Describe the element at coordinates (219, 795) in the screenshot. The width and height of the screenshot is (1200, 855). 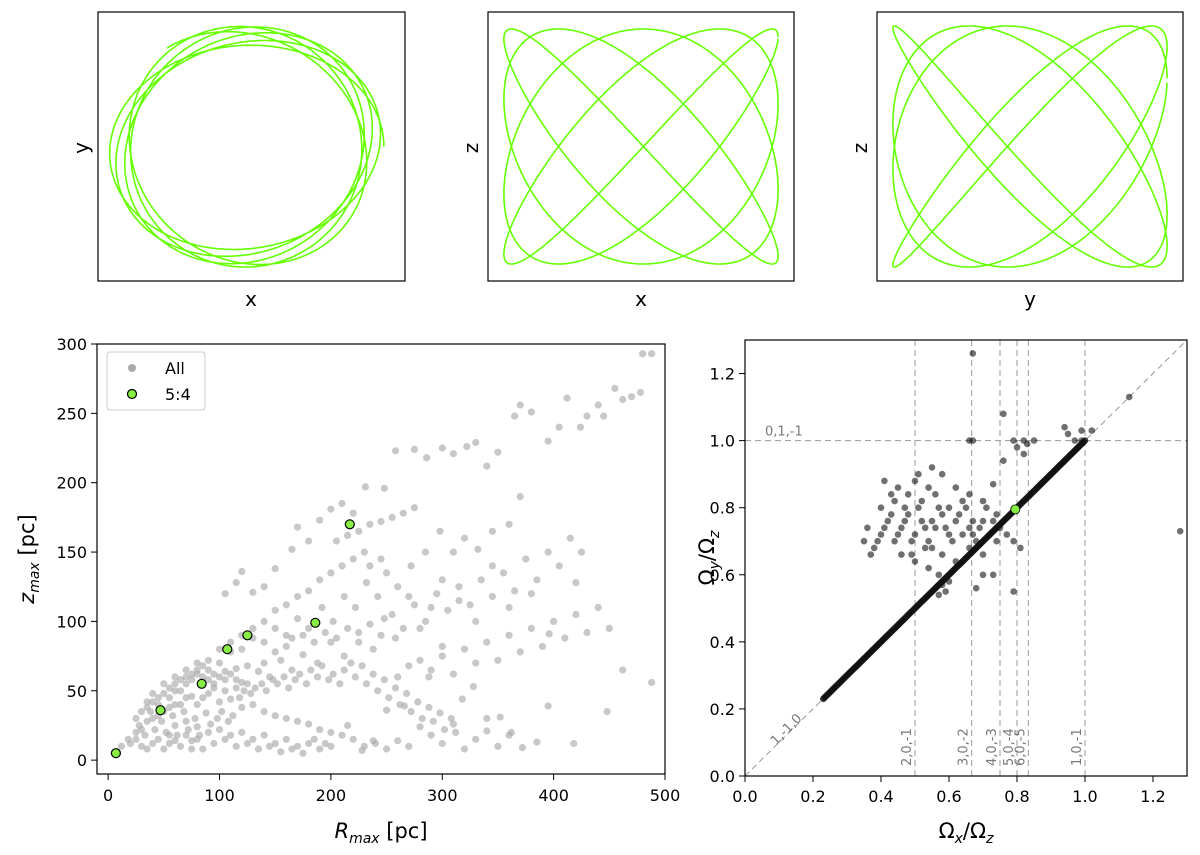
I see `x-tick-label: 100` at that location.